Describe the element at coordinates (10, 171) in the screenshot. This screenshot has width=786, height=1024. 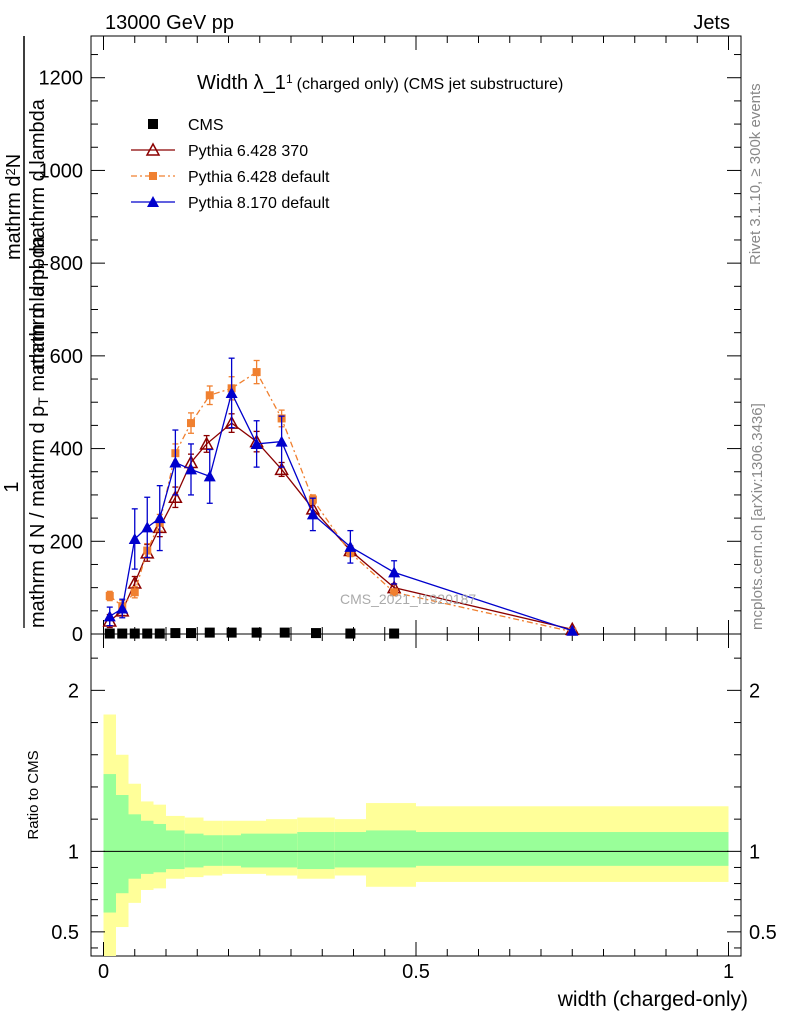
I see `ylabel-factor-num-sup: 2` at that location.